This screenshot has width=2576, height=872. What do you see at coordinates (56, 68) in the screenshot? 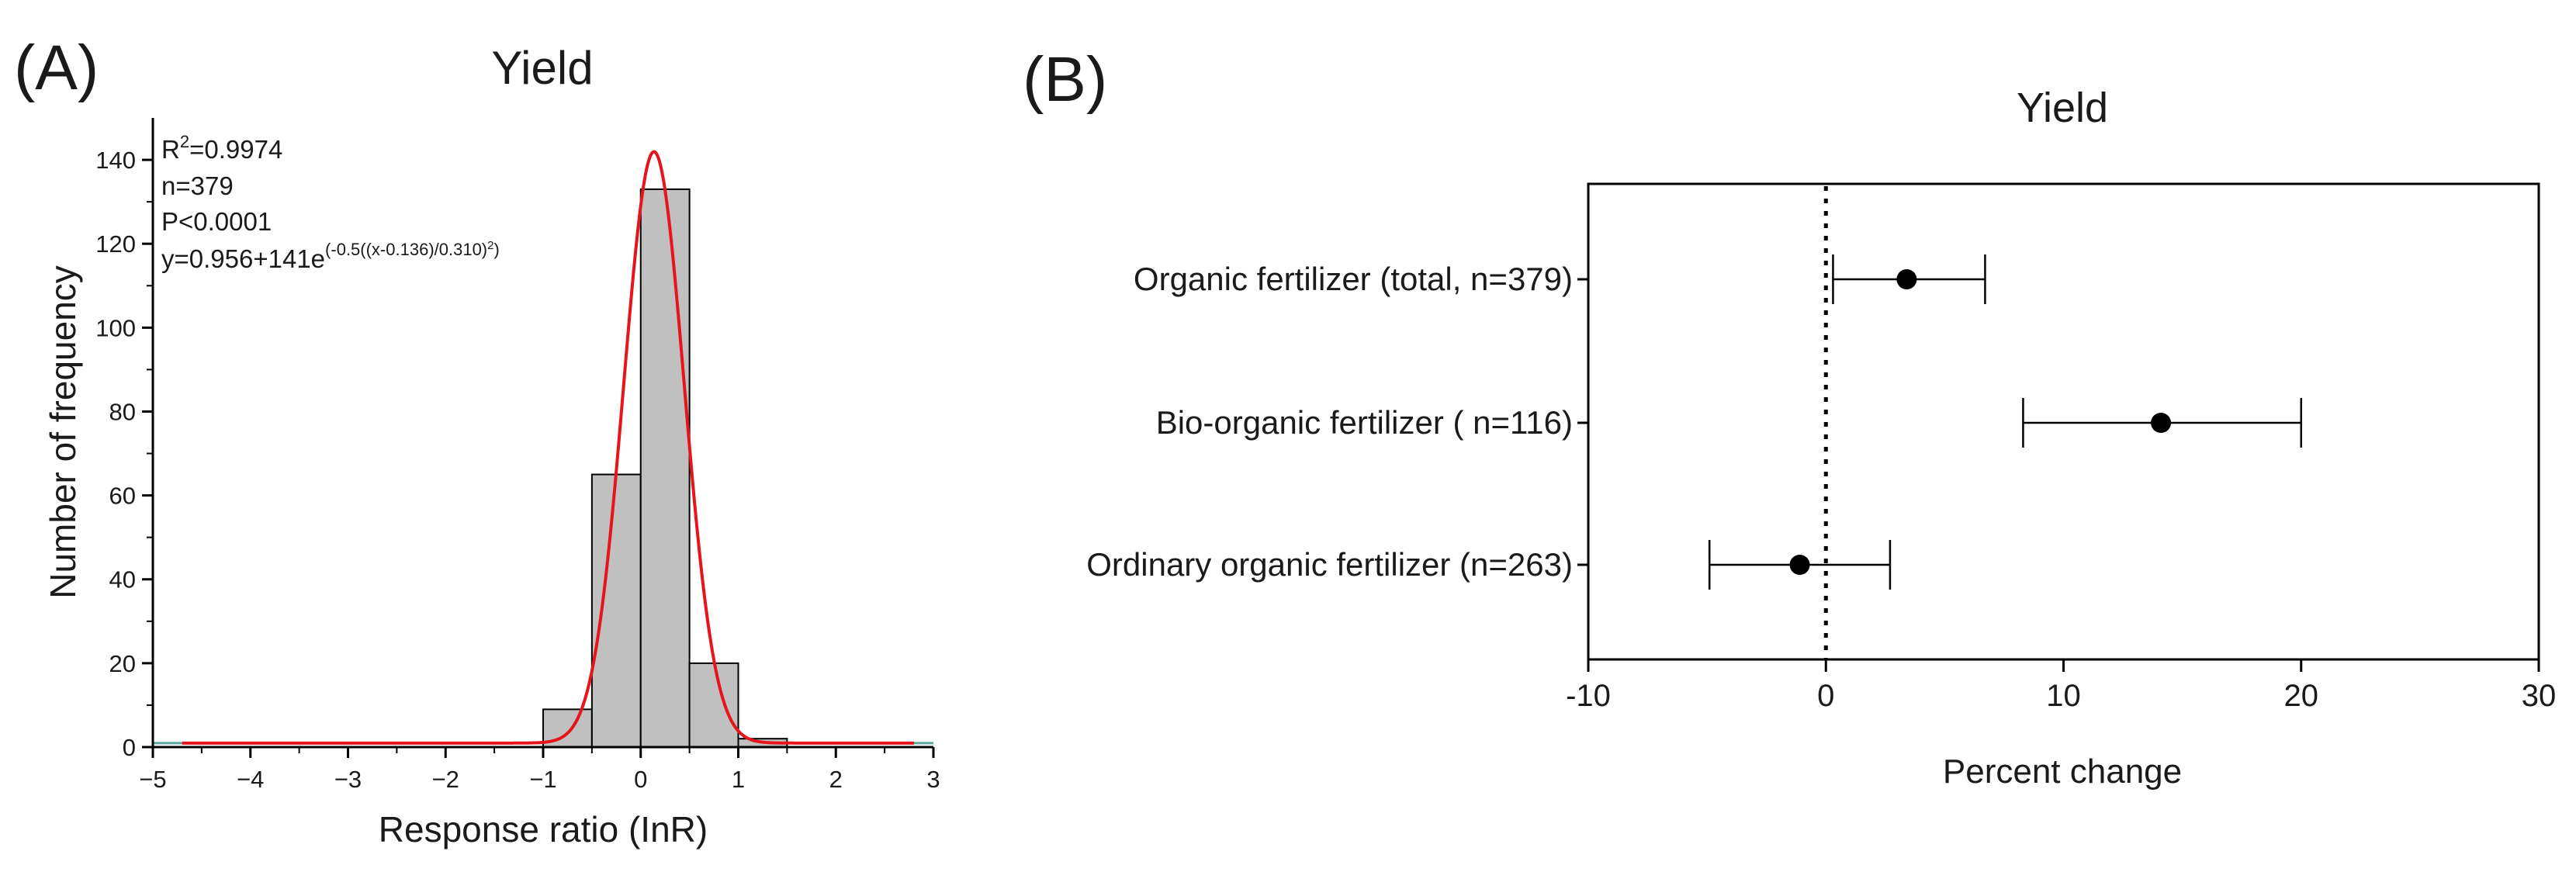
I see `panel-a-label: (A)` at bounding box center [56, 68].